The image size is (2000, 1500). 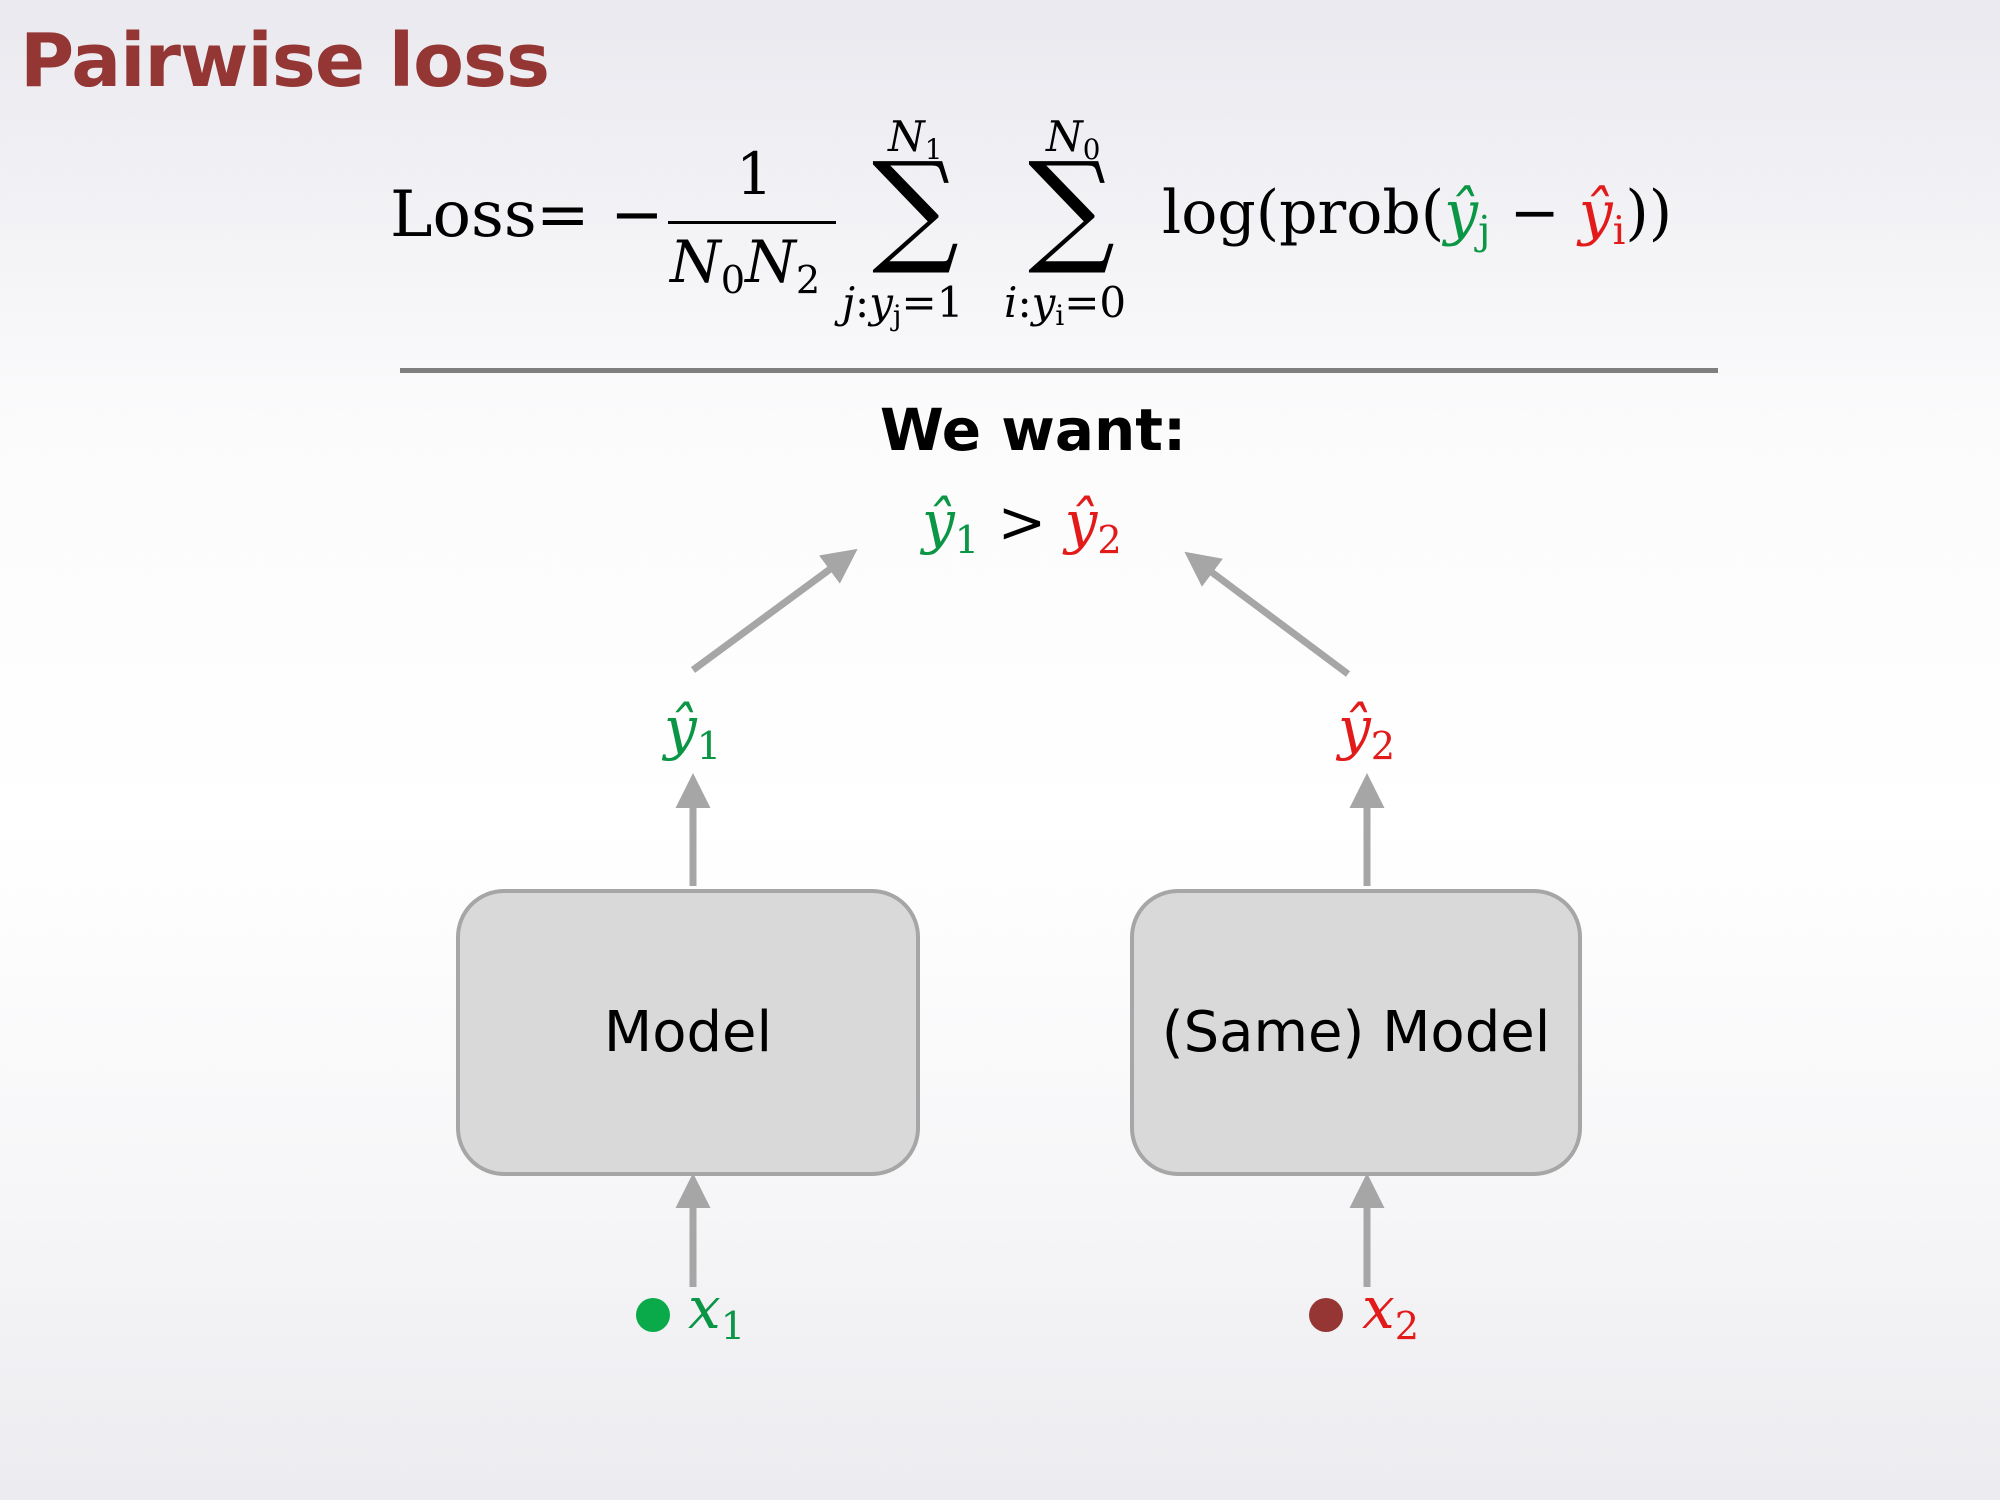 I want to click on sum-negative-lower: i:yi=0, so click(x=1065, y=305).